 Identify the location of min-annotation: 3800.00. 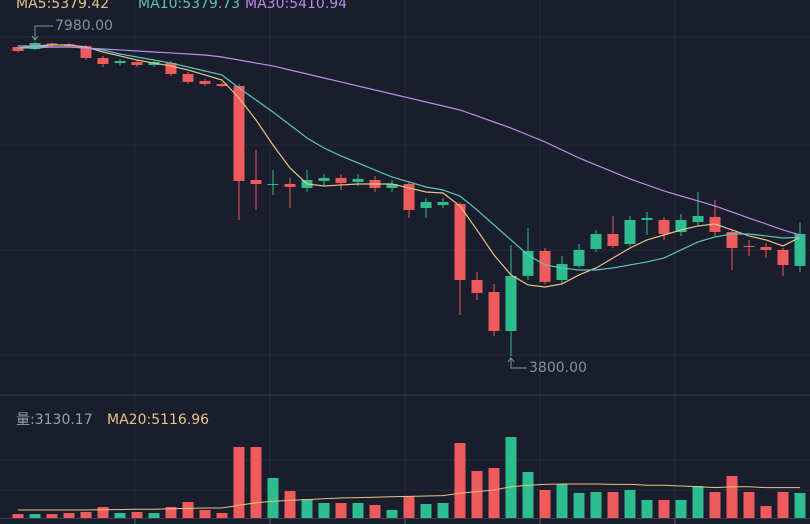
(558, 368).